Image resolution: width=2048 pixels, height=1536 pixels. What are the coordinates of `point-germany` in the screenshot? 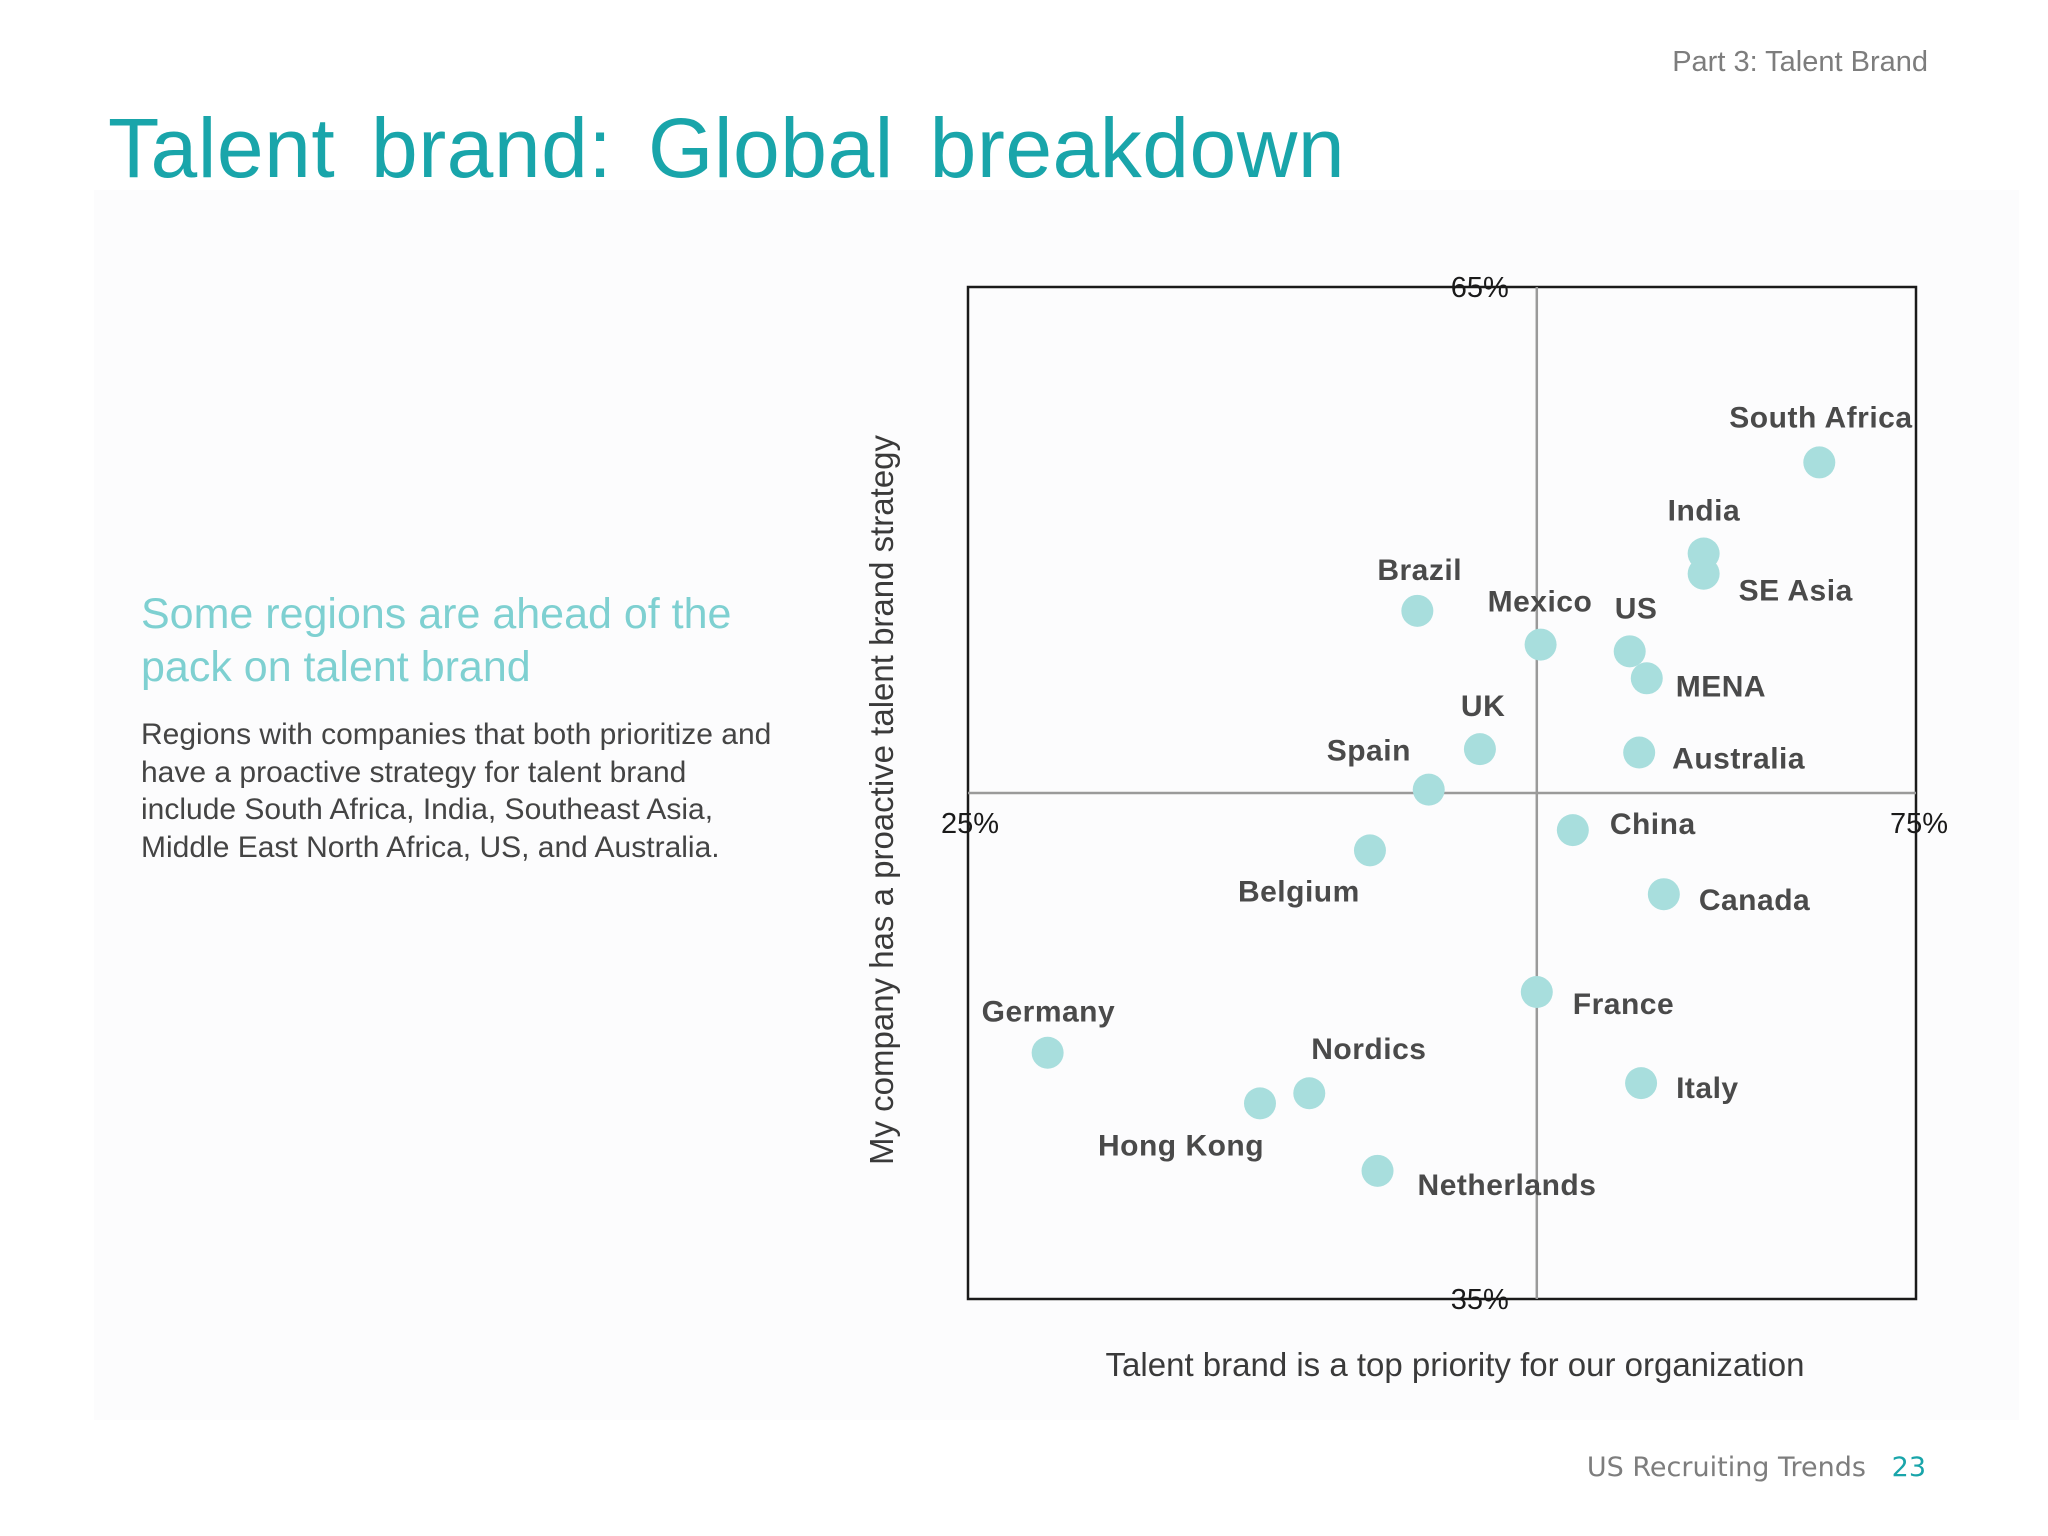 It's located at (1047, 1052).